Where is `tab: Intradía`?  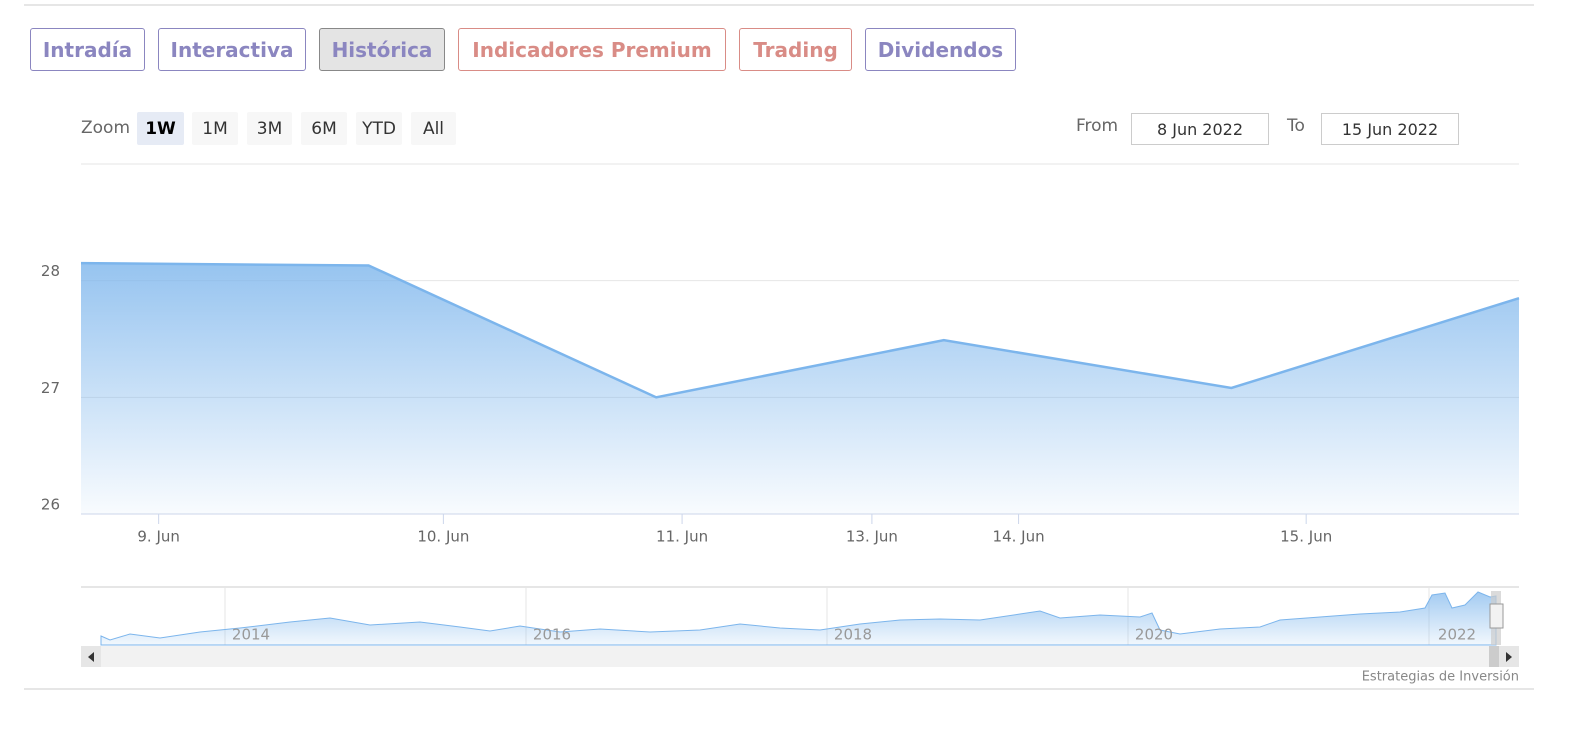 tab: Intradía is located at coordinates (87, 49).